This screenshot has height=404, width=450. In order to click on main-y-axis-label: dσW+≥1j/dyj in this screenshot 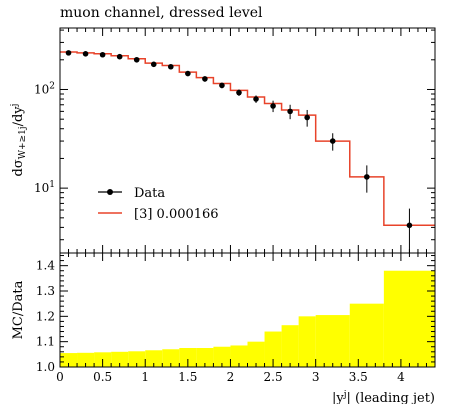, I will do `click(19, 140)`.